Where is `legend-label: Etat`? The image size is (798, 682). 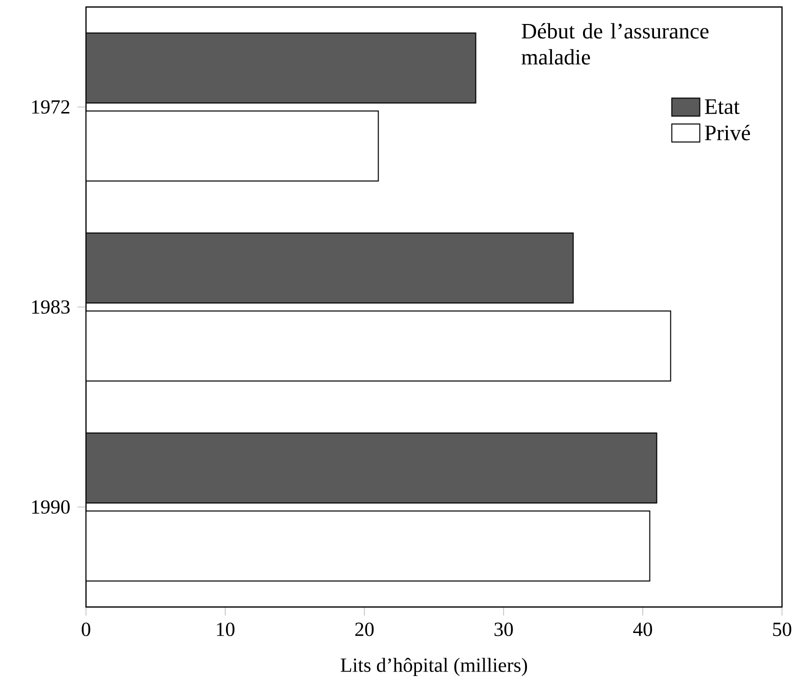 legend-label: Etat is located at coordinates (722, 106).